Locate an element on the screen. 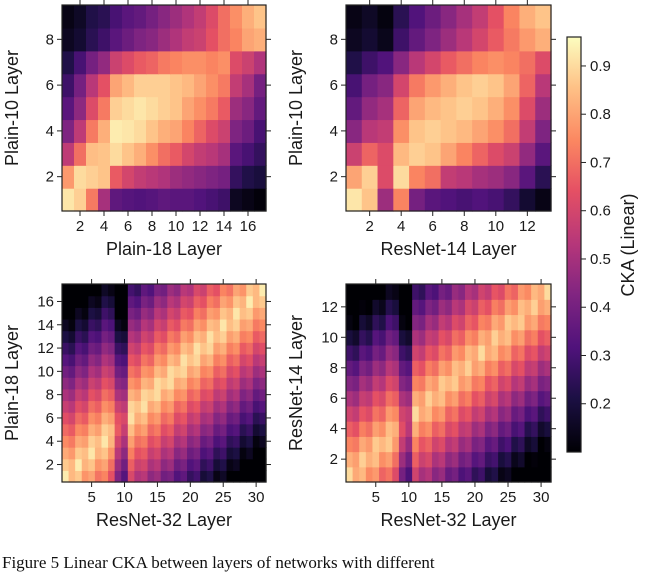 This screenshot has height=574, width=648. x-axis-label: ResNet-14 Layer is located at coordinates (448, 249).